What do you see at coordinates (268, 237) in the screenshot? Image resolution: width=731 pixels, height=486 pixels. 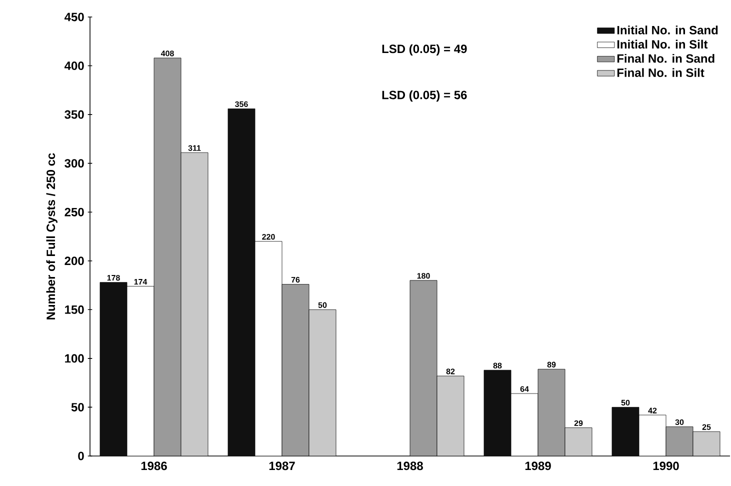 I see `data-label: 220` at bounding box center [268, 237].